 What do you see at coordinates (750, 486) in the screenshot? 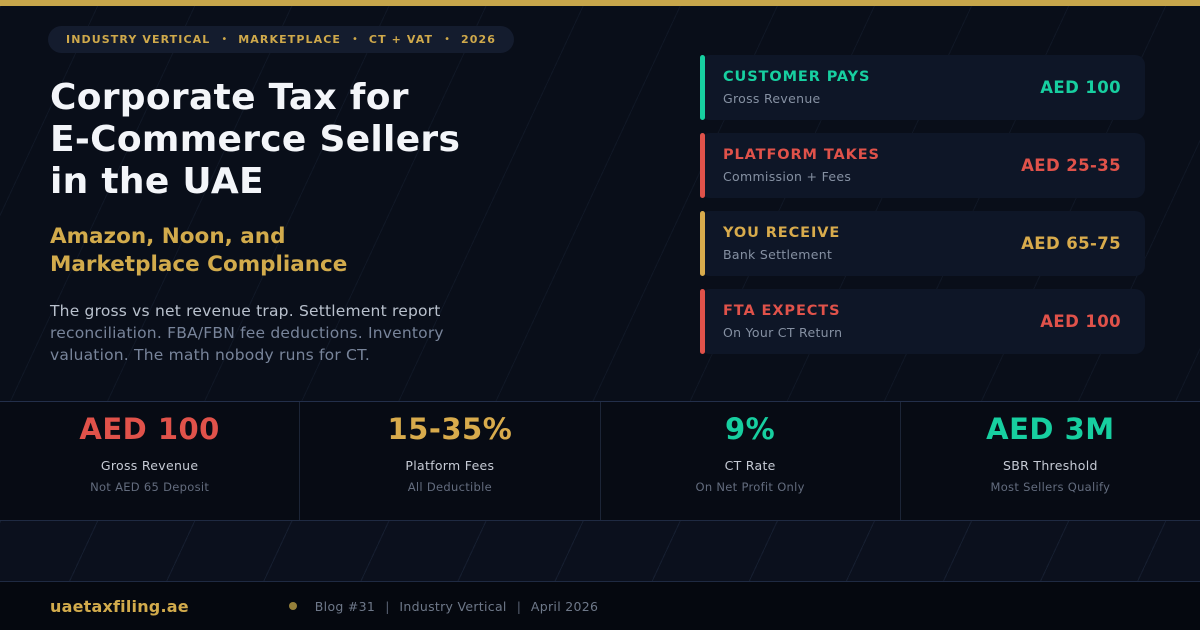
I see `stat-sublabel: On Net Profit Only` at bounding box center [750, 486].